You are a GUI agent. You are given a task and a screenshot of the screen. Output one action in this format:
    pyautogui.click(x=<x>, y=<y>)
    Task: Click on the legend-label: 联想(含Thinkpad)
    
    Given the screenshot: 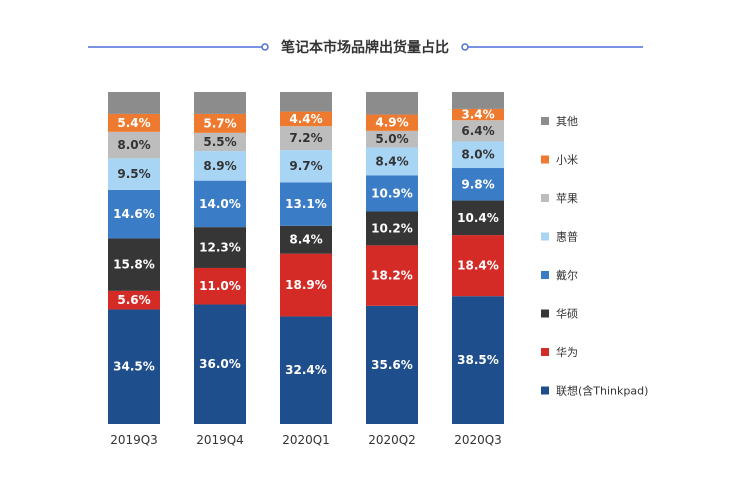 What is the action you would take?
    pyautogui.click(x=602, y=391)
    